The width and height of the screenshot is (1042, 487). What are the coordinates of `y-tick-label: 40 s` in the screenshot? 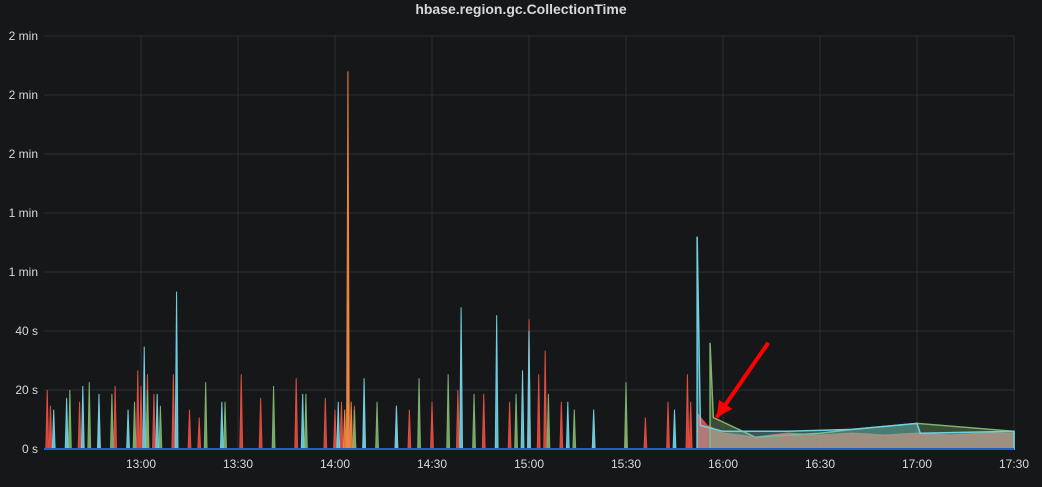 It's located at (26, 331).